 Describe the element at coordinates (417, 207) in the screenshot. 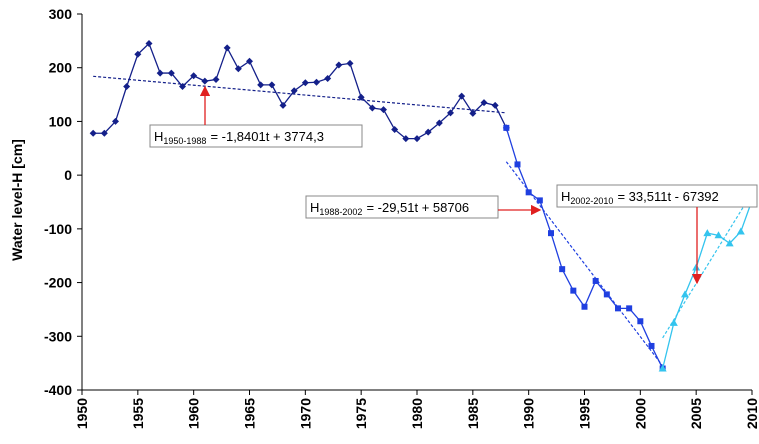

I see `annotation-text: = -29,51t + 58706` at that location.